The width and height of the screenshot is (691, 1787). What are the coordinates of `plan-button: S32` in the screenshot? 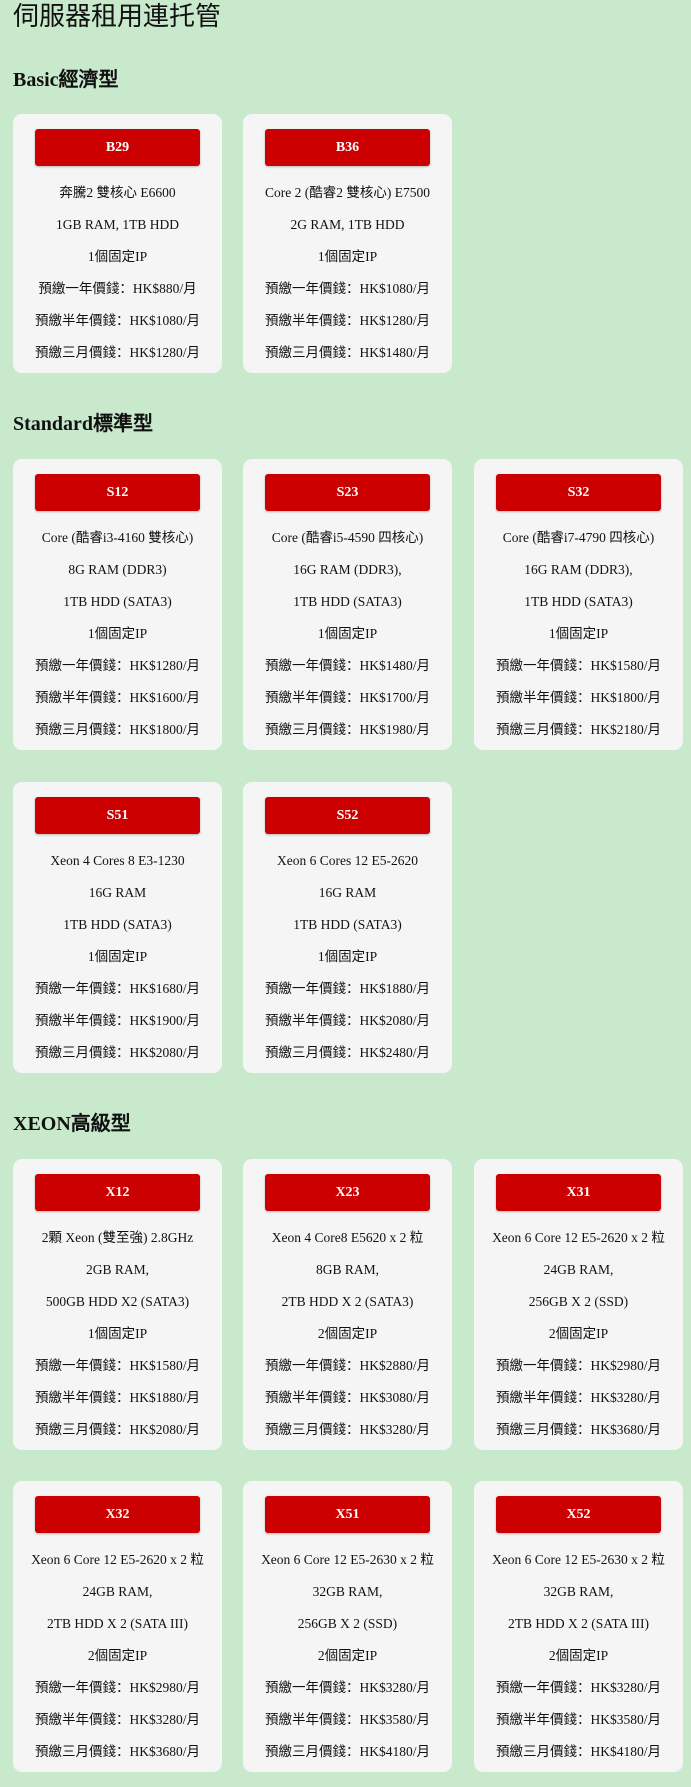 It's located at (578, 492).